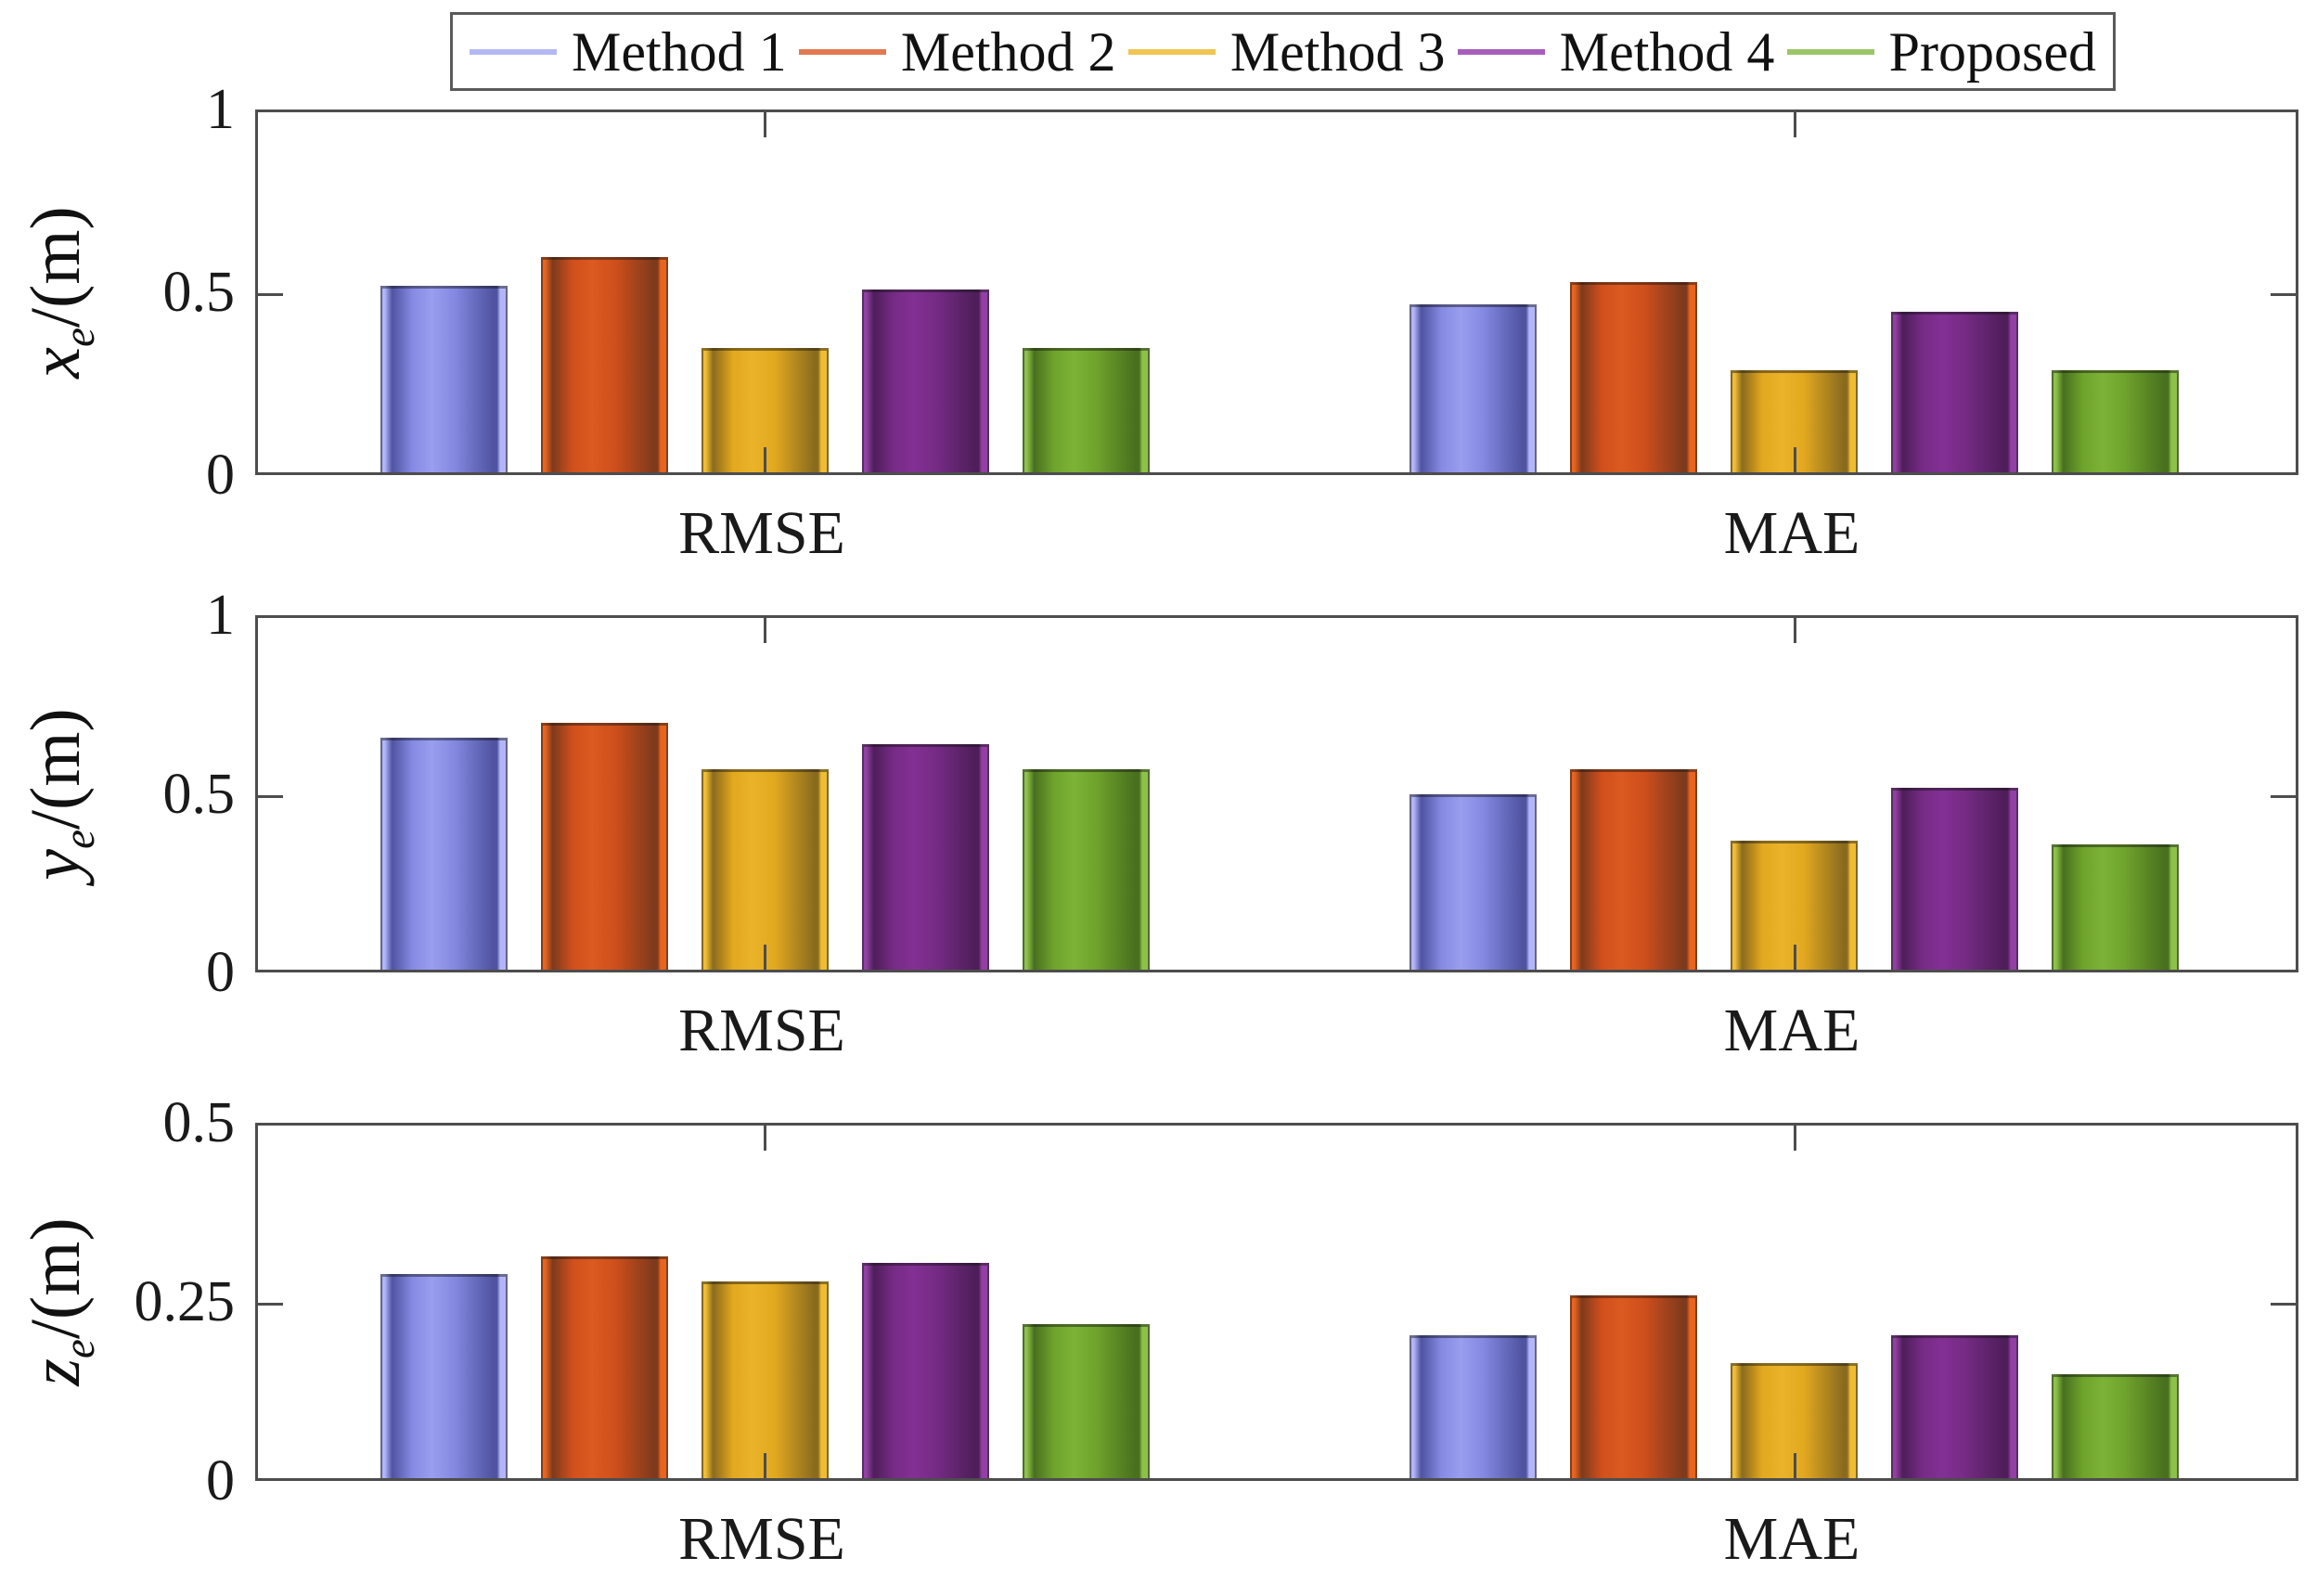 The height and width of the screenshot is (1596, 2317). I want to click on legend-item-label: Method 1, so click(679, 52).